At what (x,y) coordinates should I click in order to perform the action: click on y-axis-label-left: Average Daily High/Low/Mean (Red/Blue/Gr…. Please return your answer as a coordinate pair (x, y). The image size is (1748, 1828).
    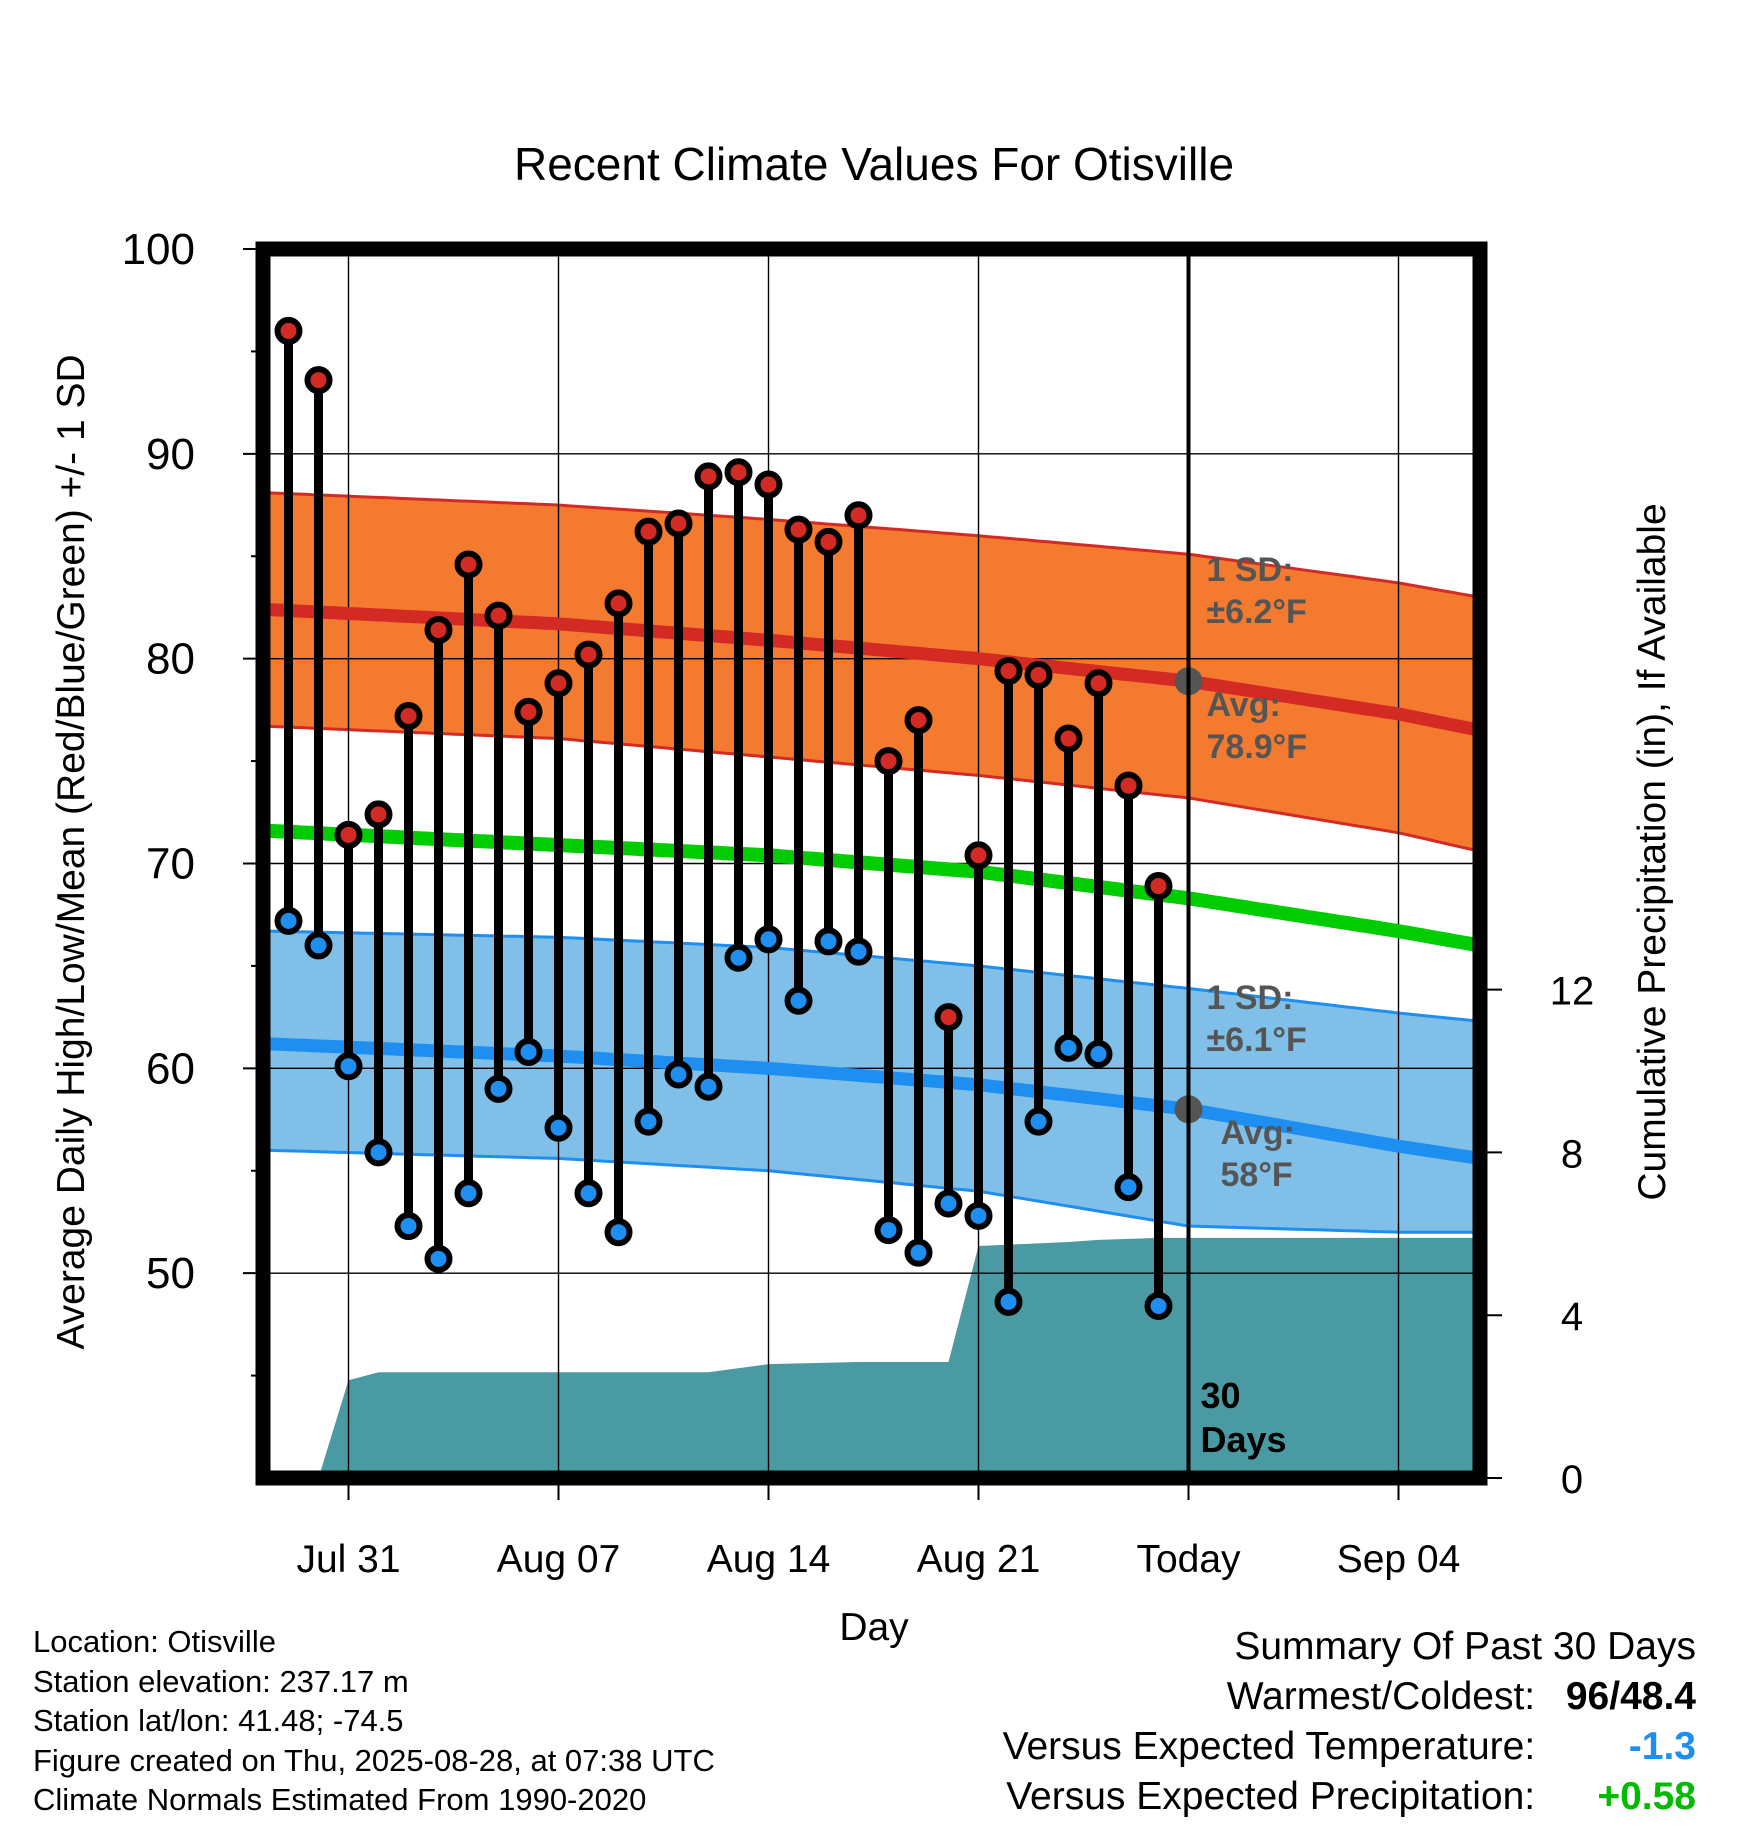
    Looking at the image, I should click on (71, 851).